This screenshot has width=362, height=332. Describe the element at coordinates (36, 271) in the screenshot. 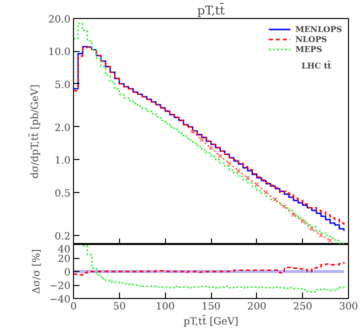

I see `y-axis-title: Δσ/σ [%]` at that location.